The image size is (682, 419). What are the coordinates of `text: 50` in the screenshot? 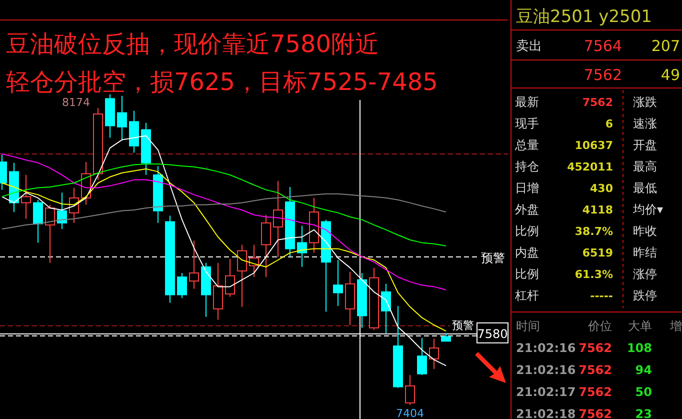 It's located at (643, 392).